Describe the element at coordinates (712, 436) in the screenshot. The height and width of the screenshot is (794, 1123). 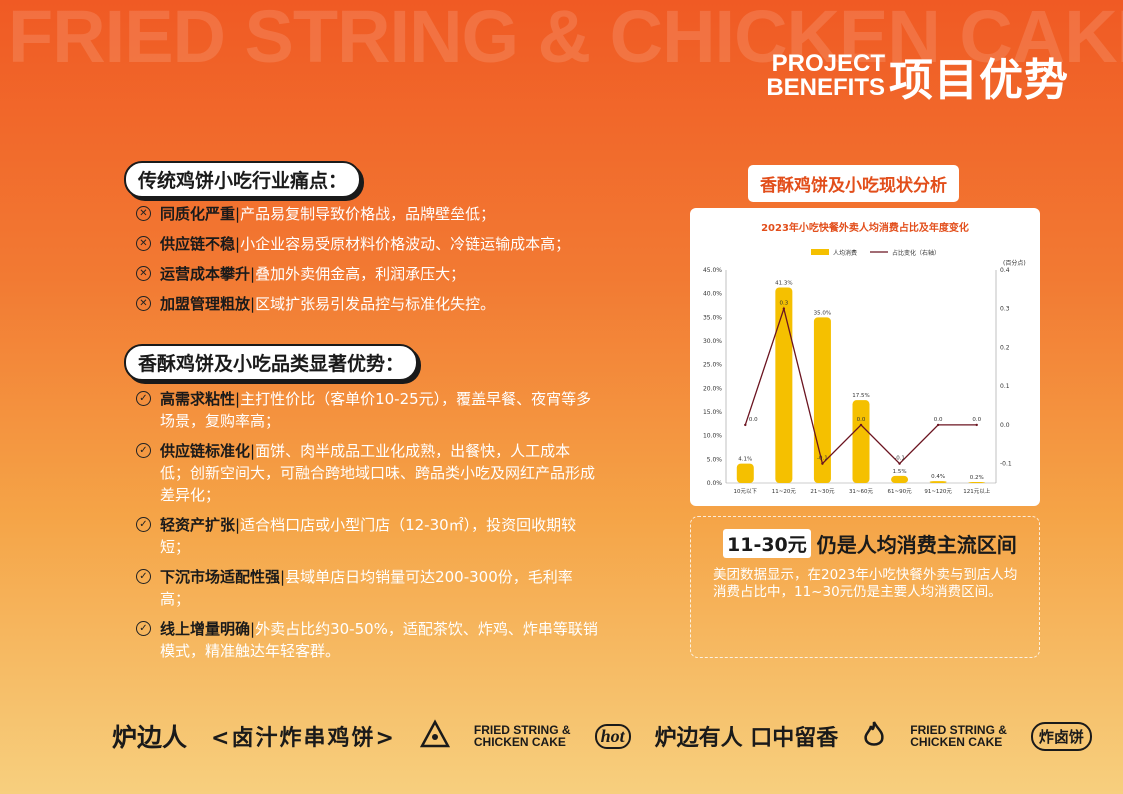
I see `y-tick-label: 10.0%` at that location.